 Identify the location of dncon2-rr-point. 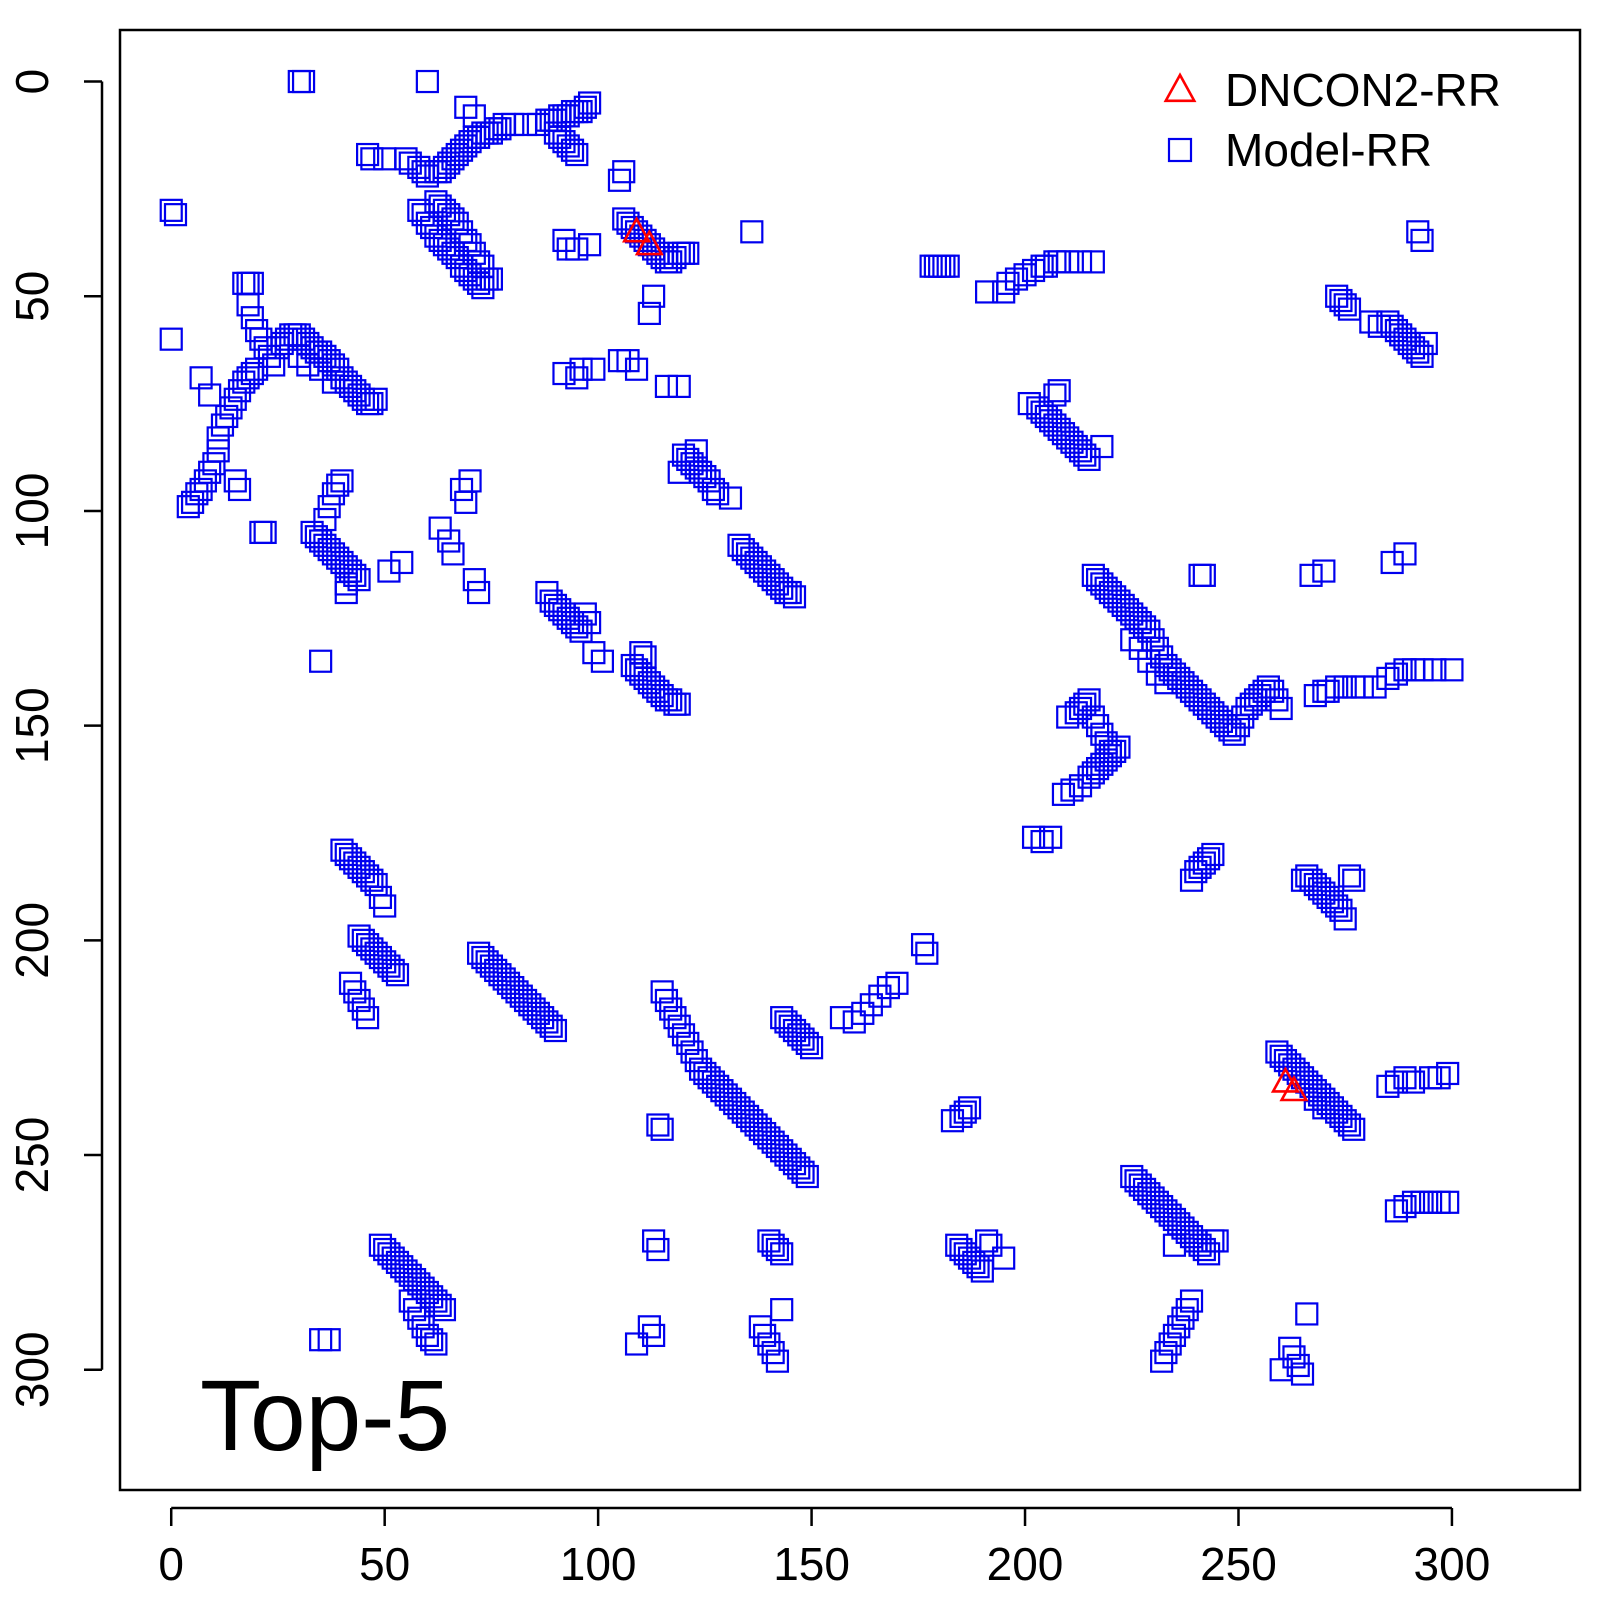
(1294, 1088).